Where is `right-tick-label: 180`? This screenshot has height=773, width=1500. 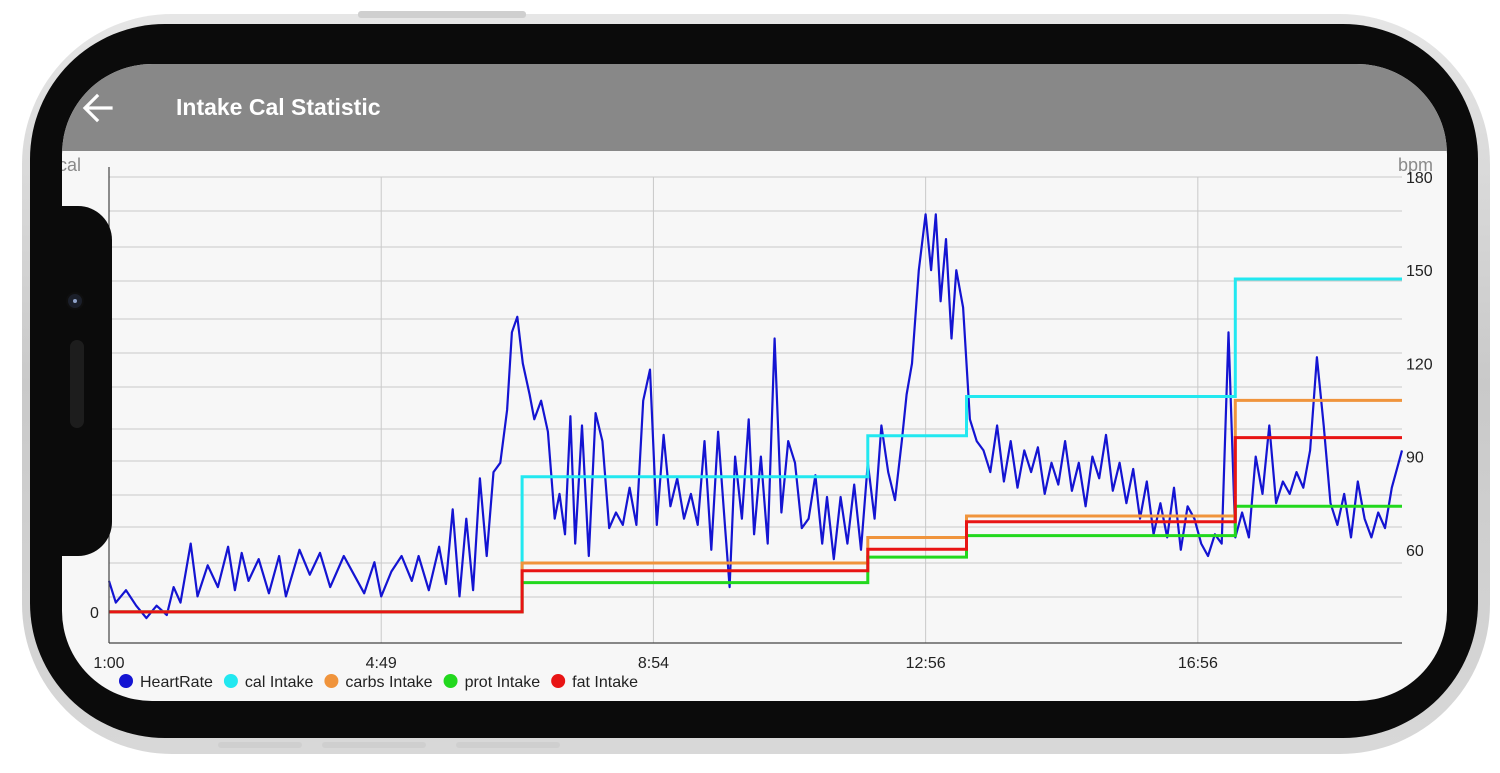
right-tick-label: 180 is located at coordinates (1419, 178).